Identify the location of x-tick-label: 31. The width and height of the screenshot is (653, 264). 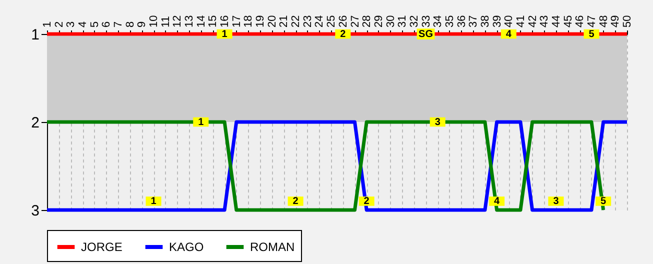
(402, 21).